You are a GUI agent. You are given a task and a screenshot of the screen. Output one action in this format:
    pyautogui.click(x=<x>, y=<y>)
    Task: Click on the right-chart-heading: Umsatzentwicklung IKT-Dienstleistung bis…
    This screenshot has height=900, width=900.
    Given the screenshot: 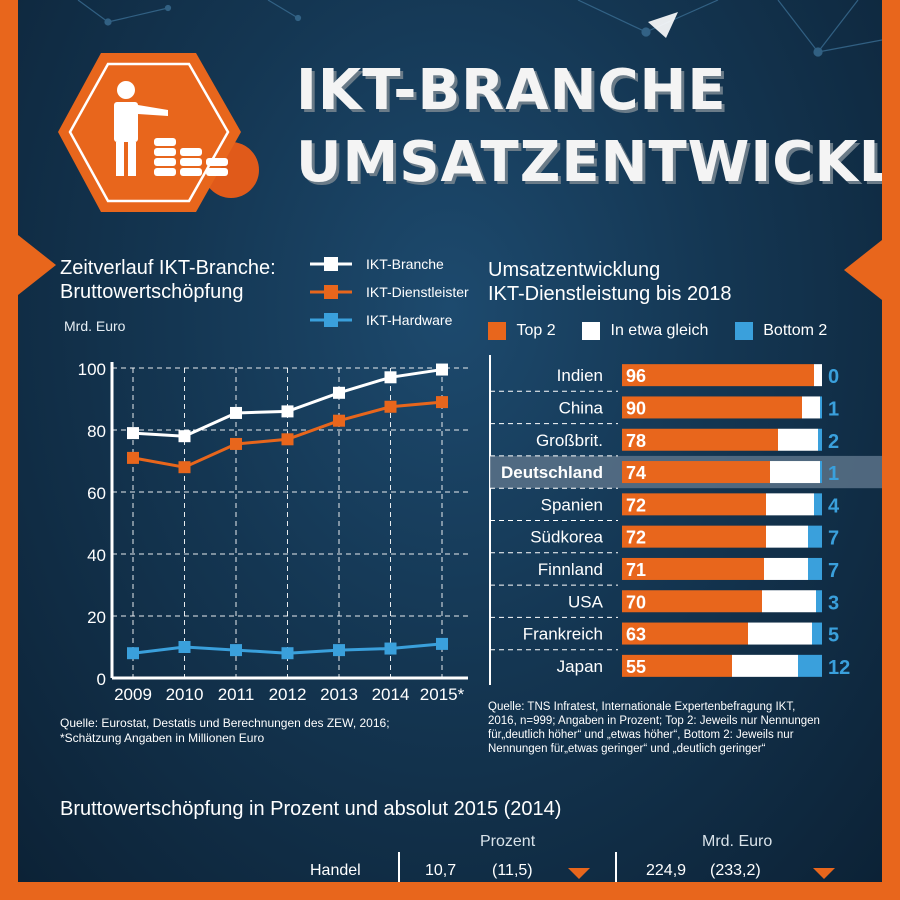 What is the action you would take?
    pyautogui.click(x=609, y=282)
    